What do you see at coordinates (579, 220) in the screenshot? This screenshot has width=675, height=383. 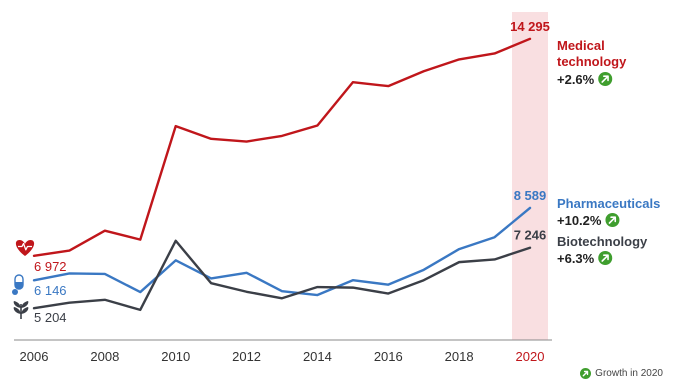 I see `growth-label: +10.2%` at bounding box center [579, 220].